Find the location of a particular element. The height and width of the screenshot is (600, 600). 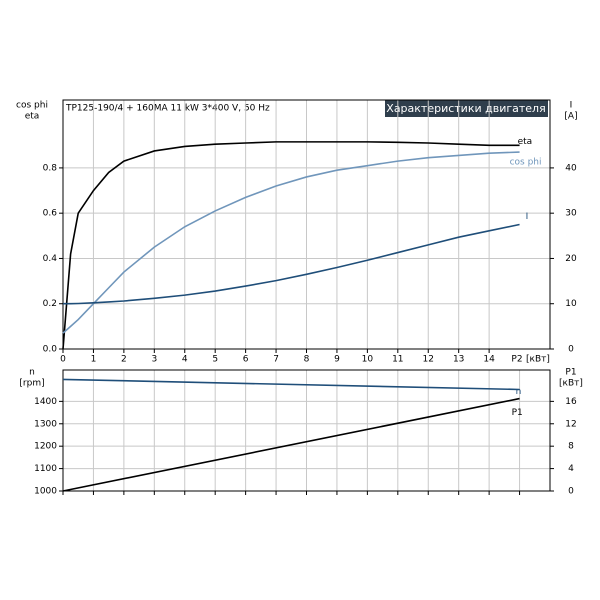

series-label: cos phi is located at coordinates (526, 163).